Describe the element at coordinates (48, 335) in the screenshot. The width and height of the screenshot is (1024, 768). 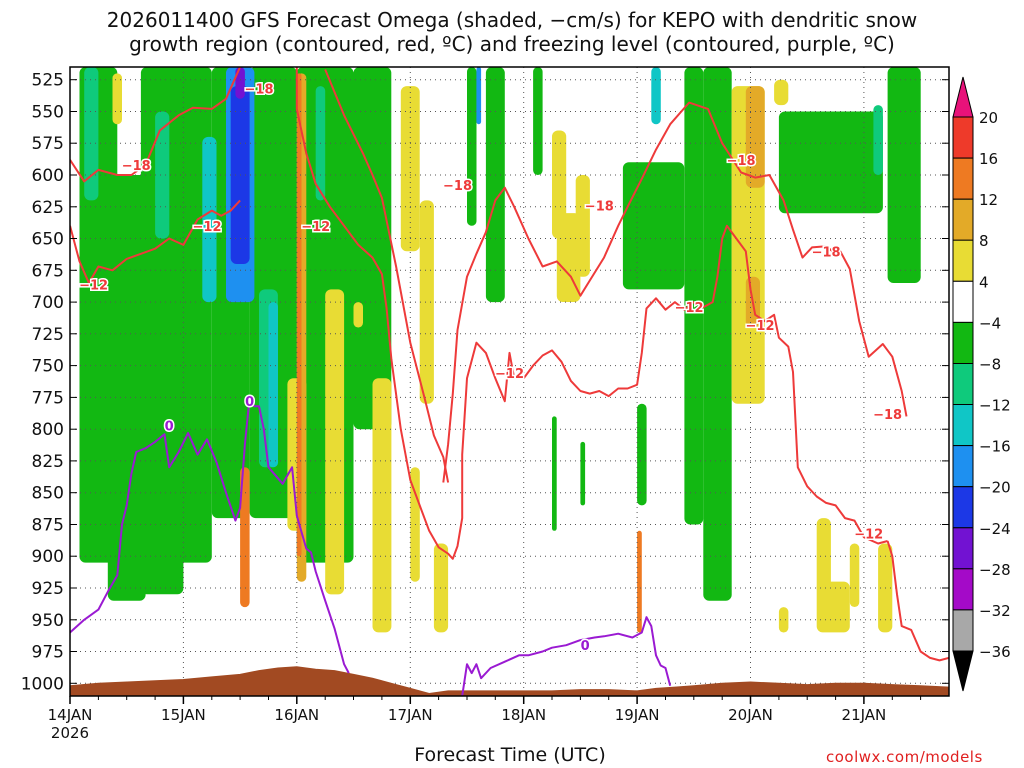
I see `y-tick-label-725: 725` at that location.